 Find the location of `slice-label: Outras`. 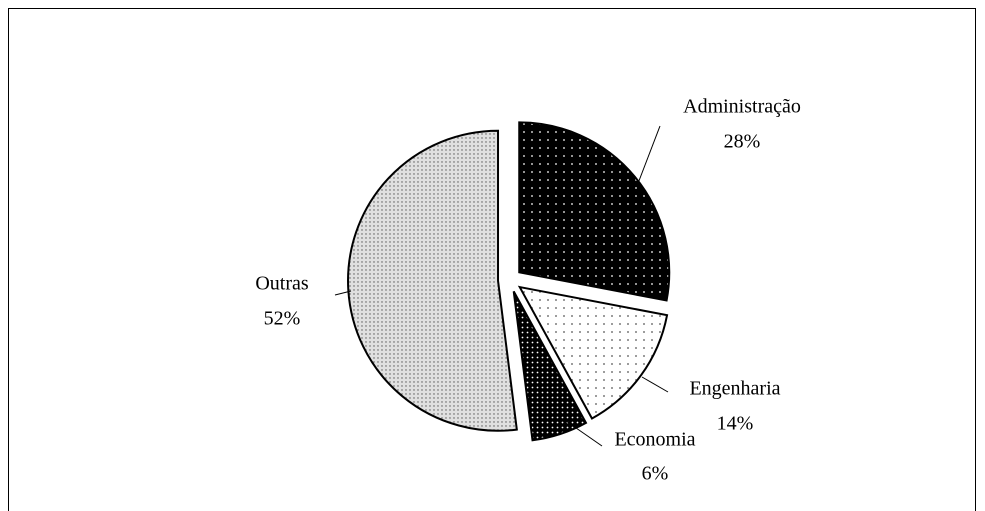

slice-label: Outras is located at coordinates (282, 284).